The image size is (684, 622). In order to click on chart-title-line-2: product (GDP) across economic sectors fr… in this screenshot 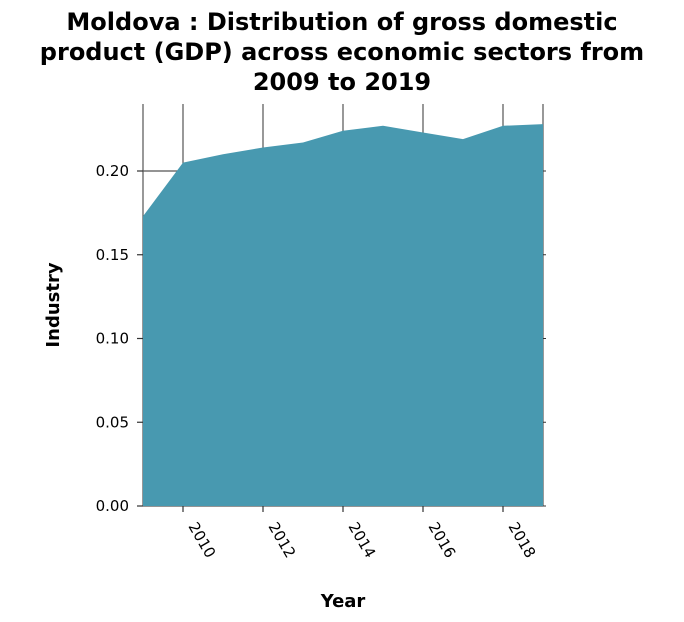, I will do `click(342, 52)`.